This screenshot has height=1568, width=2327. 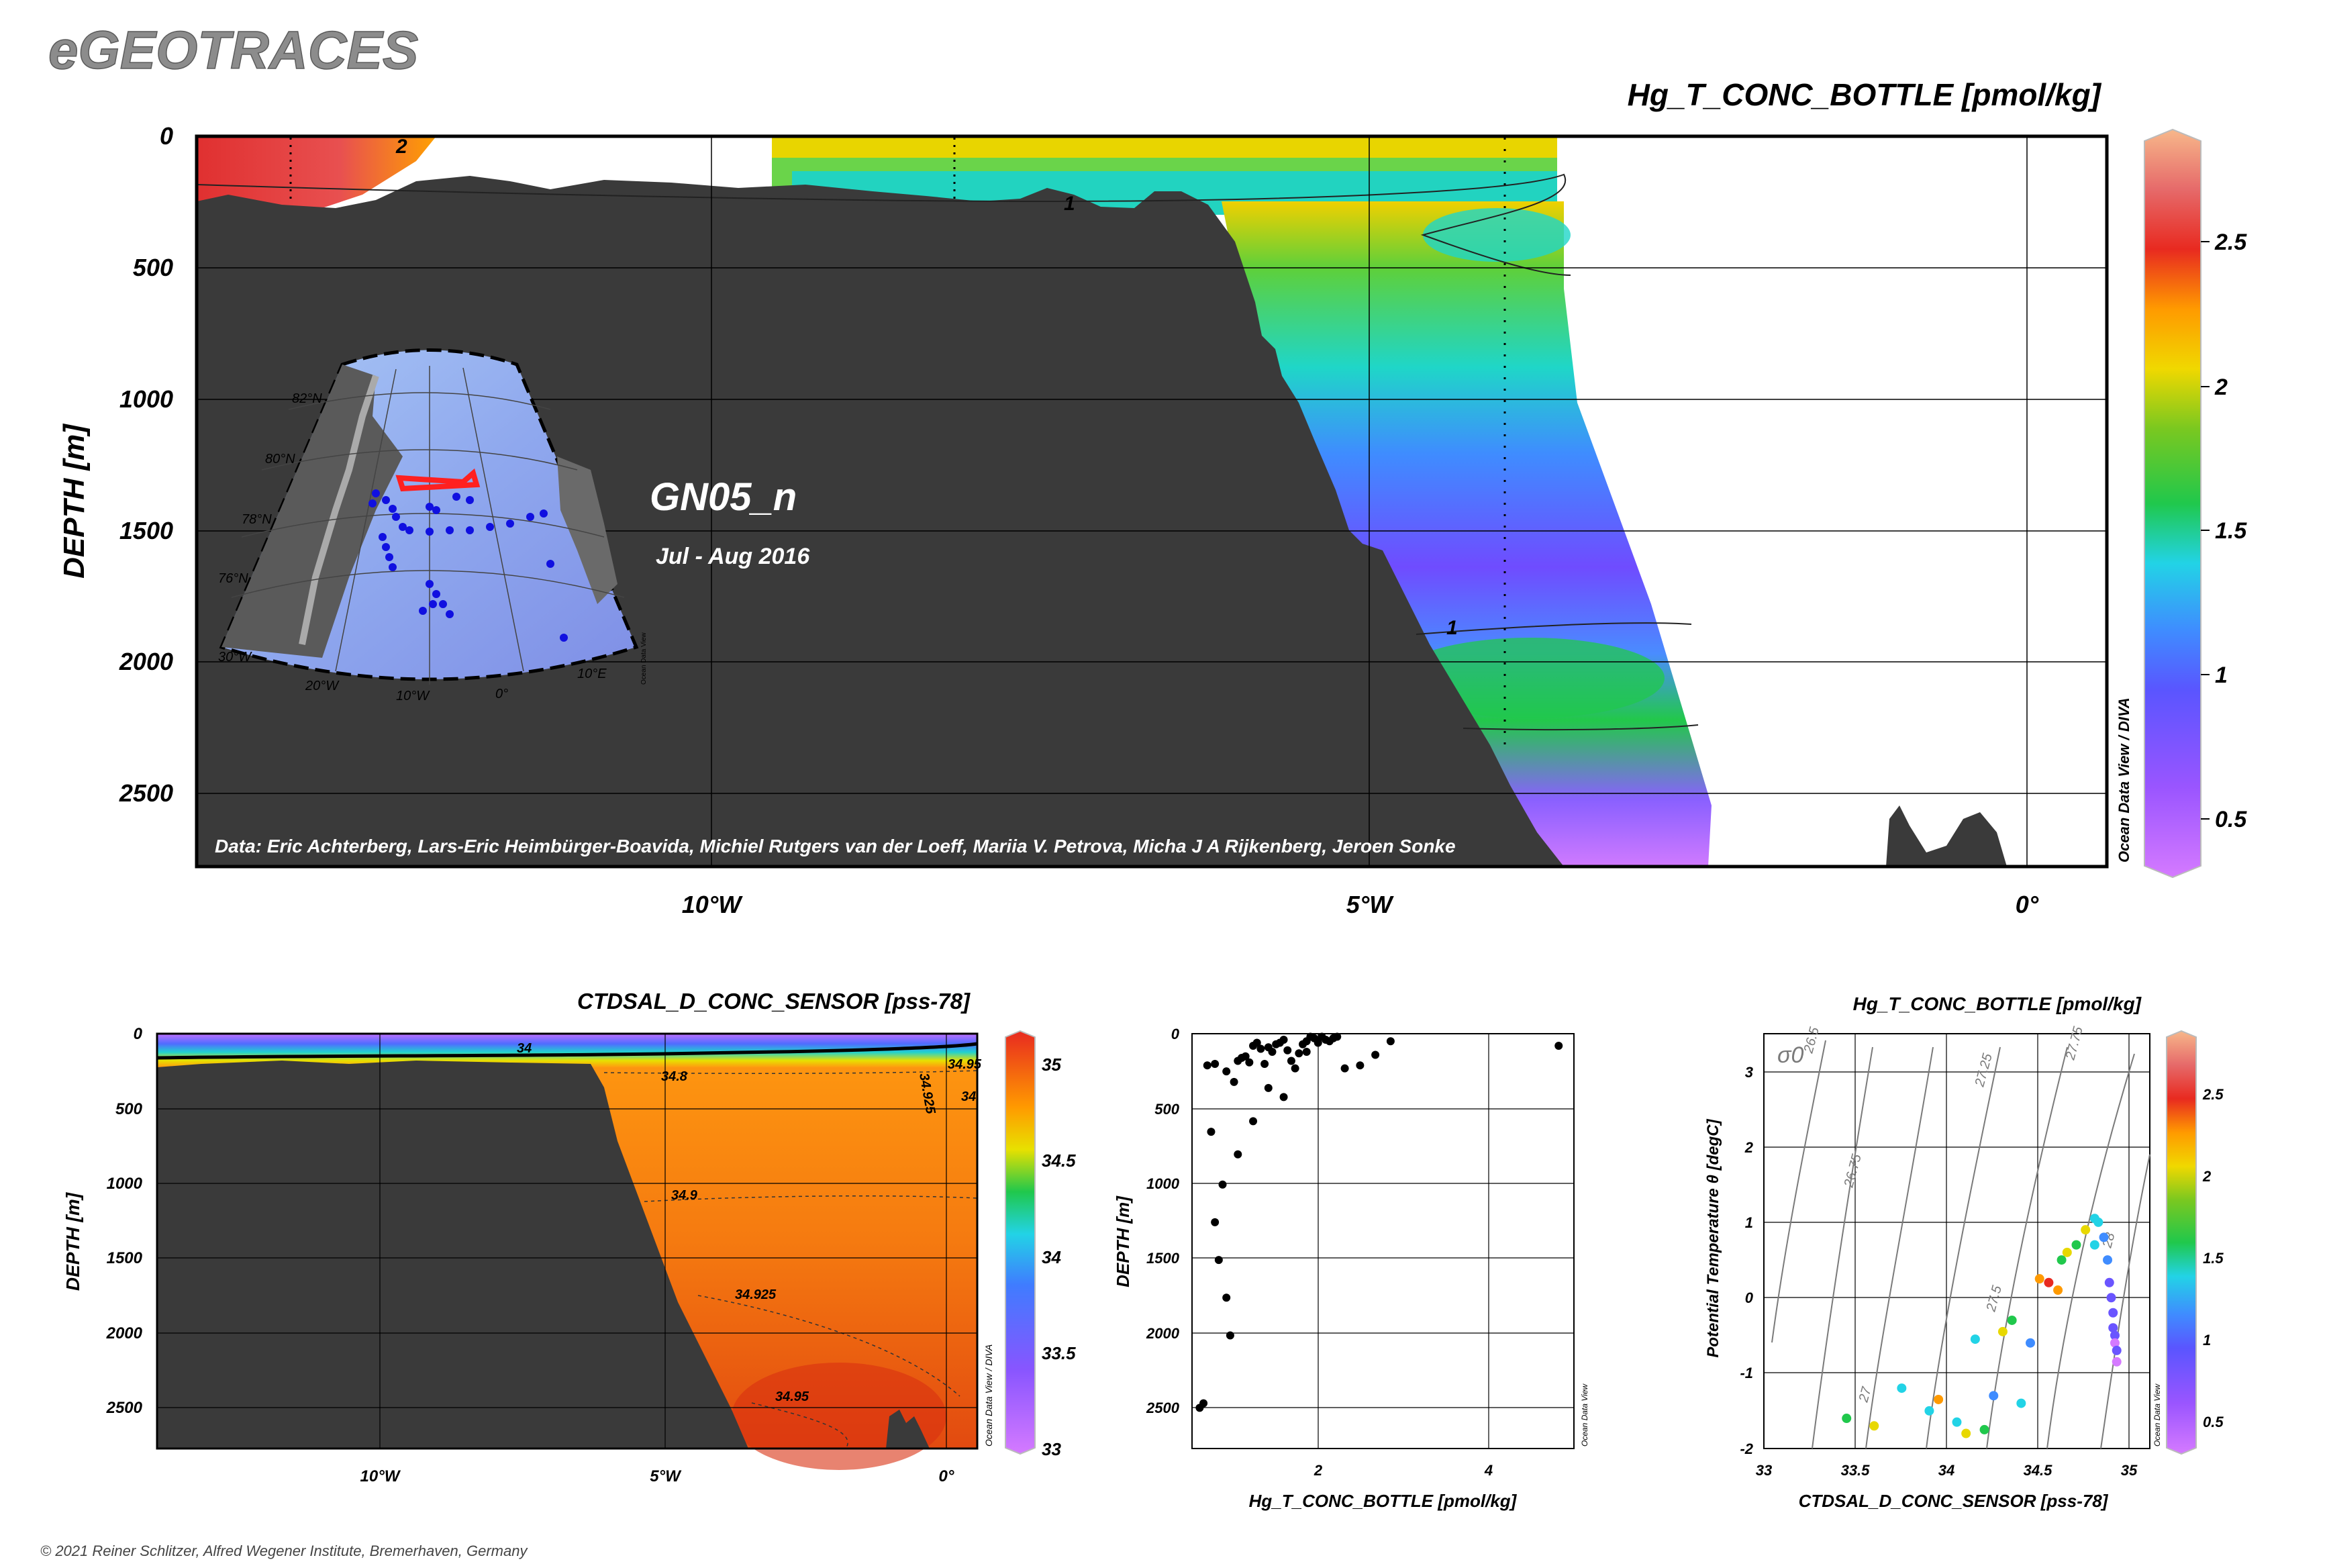 I want to click on hg-contour-1-lower, so click(x=1554, y=628).